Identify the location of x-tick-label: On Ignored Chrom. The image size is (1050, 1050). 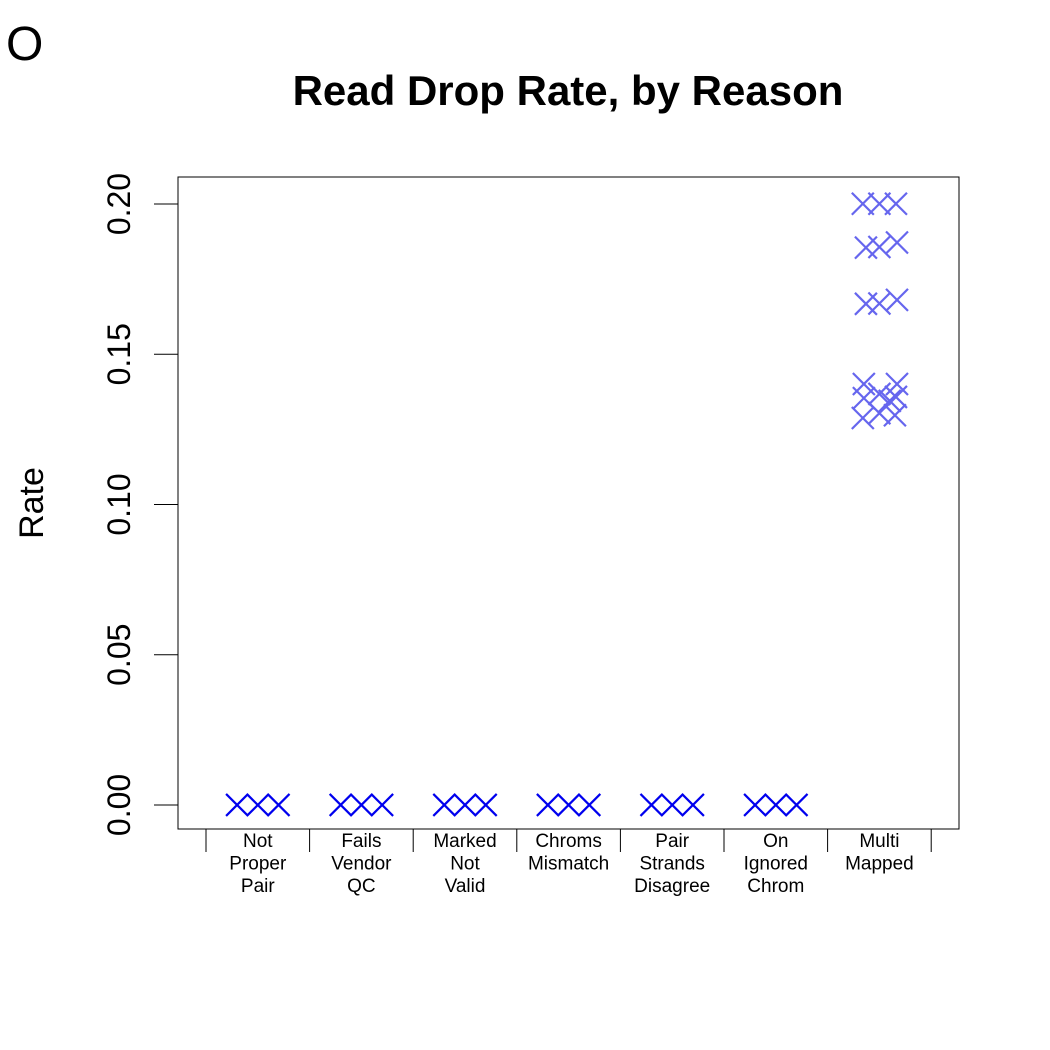
(776, 864).